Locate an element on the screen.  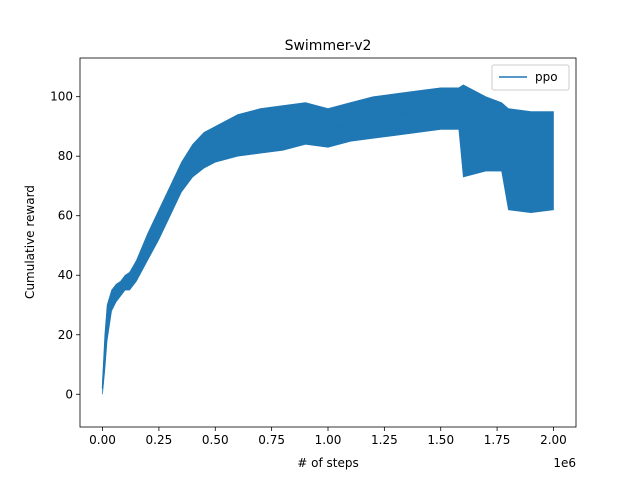
chart-title: Swimmer-v2 is located at coordinates (328, 46).